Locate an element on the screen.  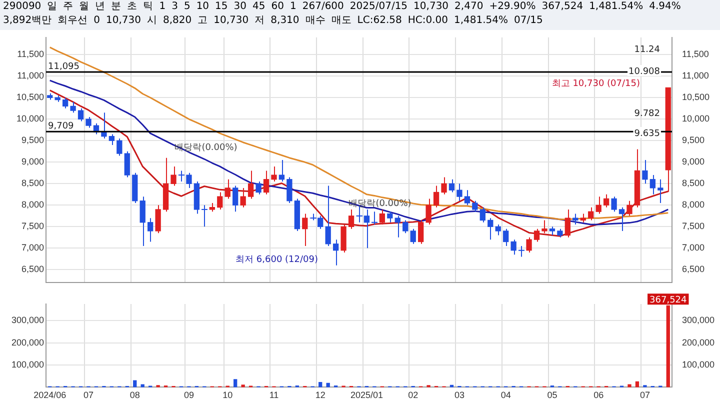
text: 5 is located at coordinates (187, 7).